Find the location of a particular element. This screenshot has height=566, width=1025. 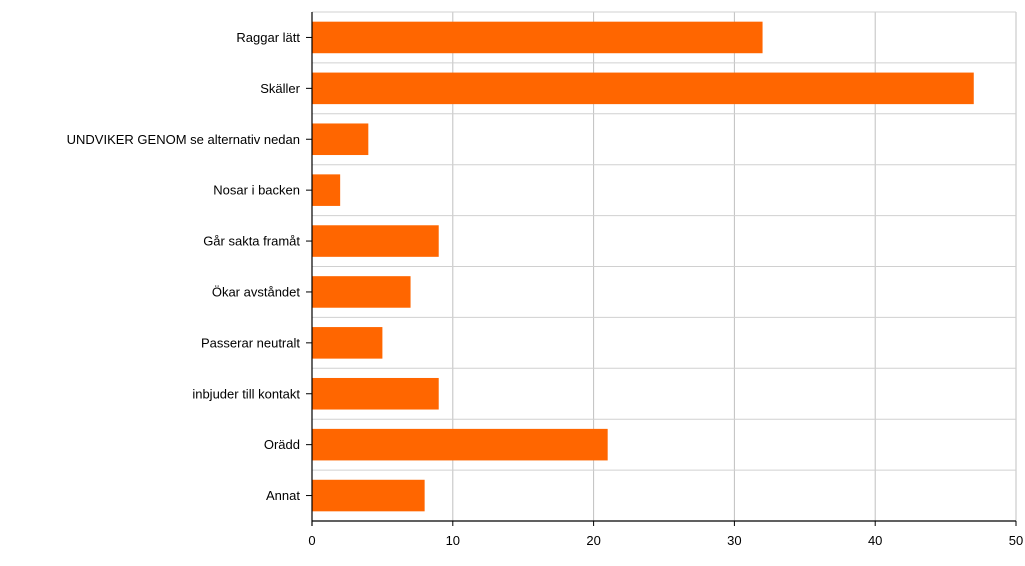

category-label: Orädd is located at coordinates (282, 444).